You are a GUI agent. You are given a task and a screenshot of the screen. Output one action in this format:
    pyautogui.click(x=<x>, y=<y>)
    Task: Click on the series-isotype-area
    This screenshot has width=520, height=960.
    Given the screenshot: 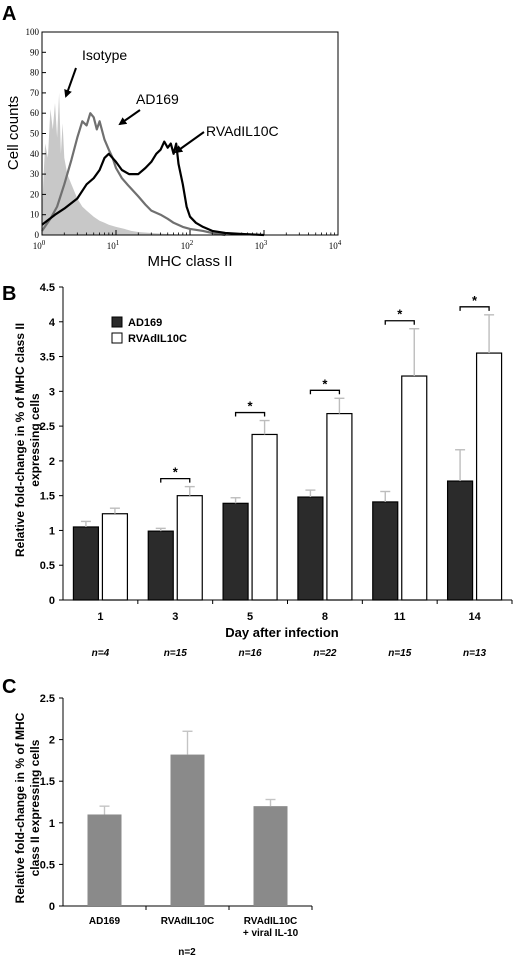 What is the action you would take?
    pyautogui.click(x=116, y=164)
    